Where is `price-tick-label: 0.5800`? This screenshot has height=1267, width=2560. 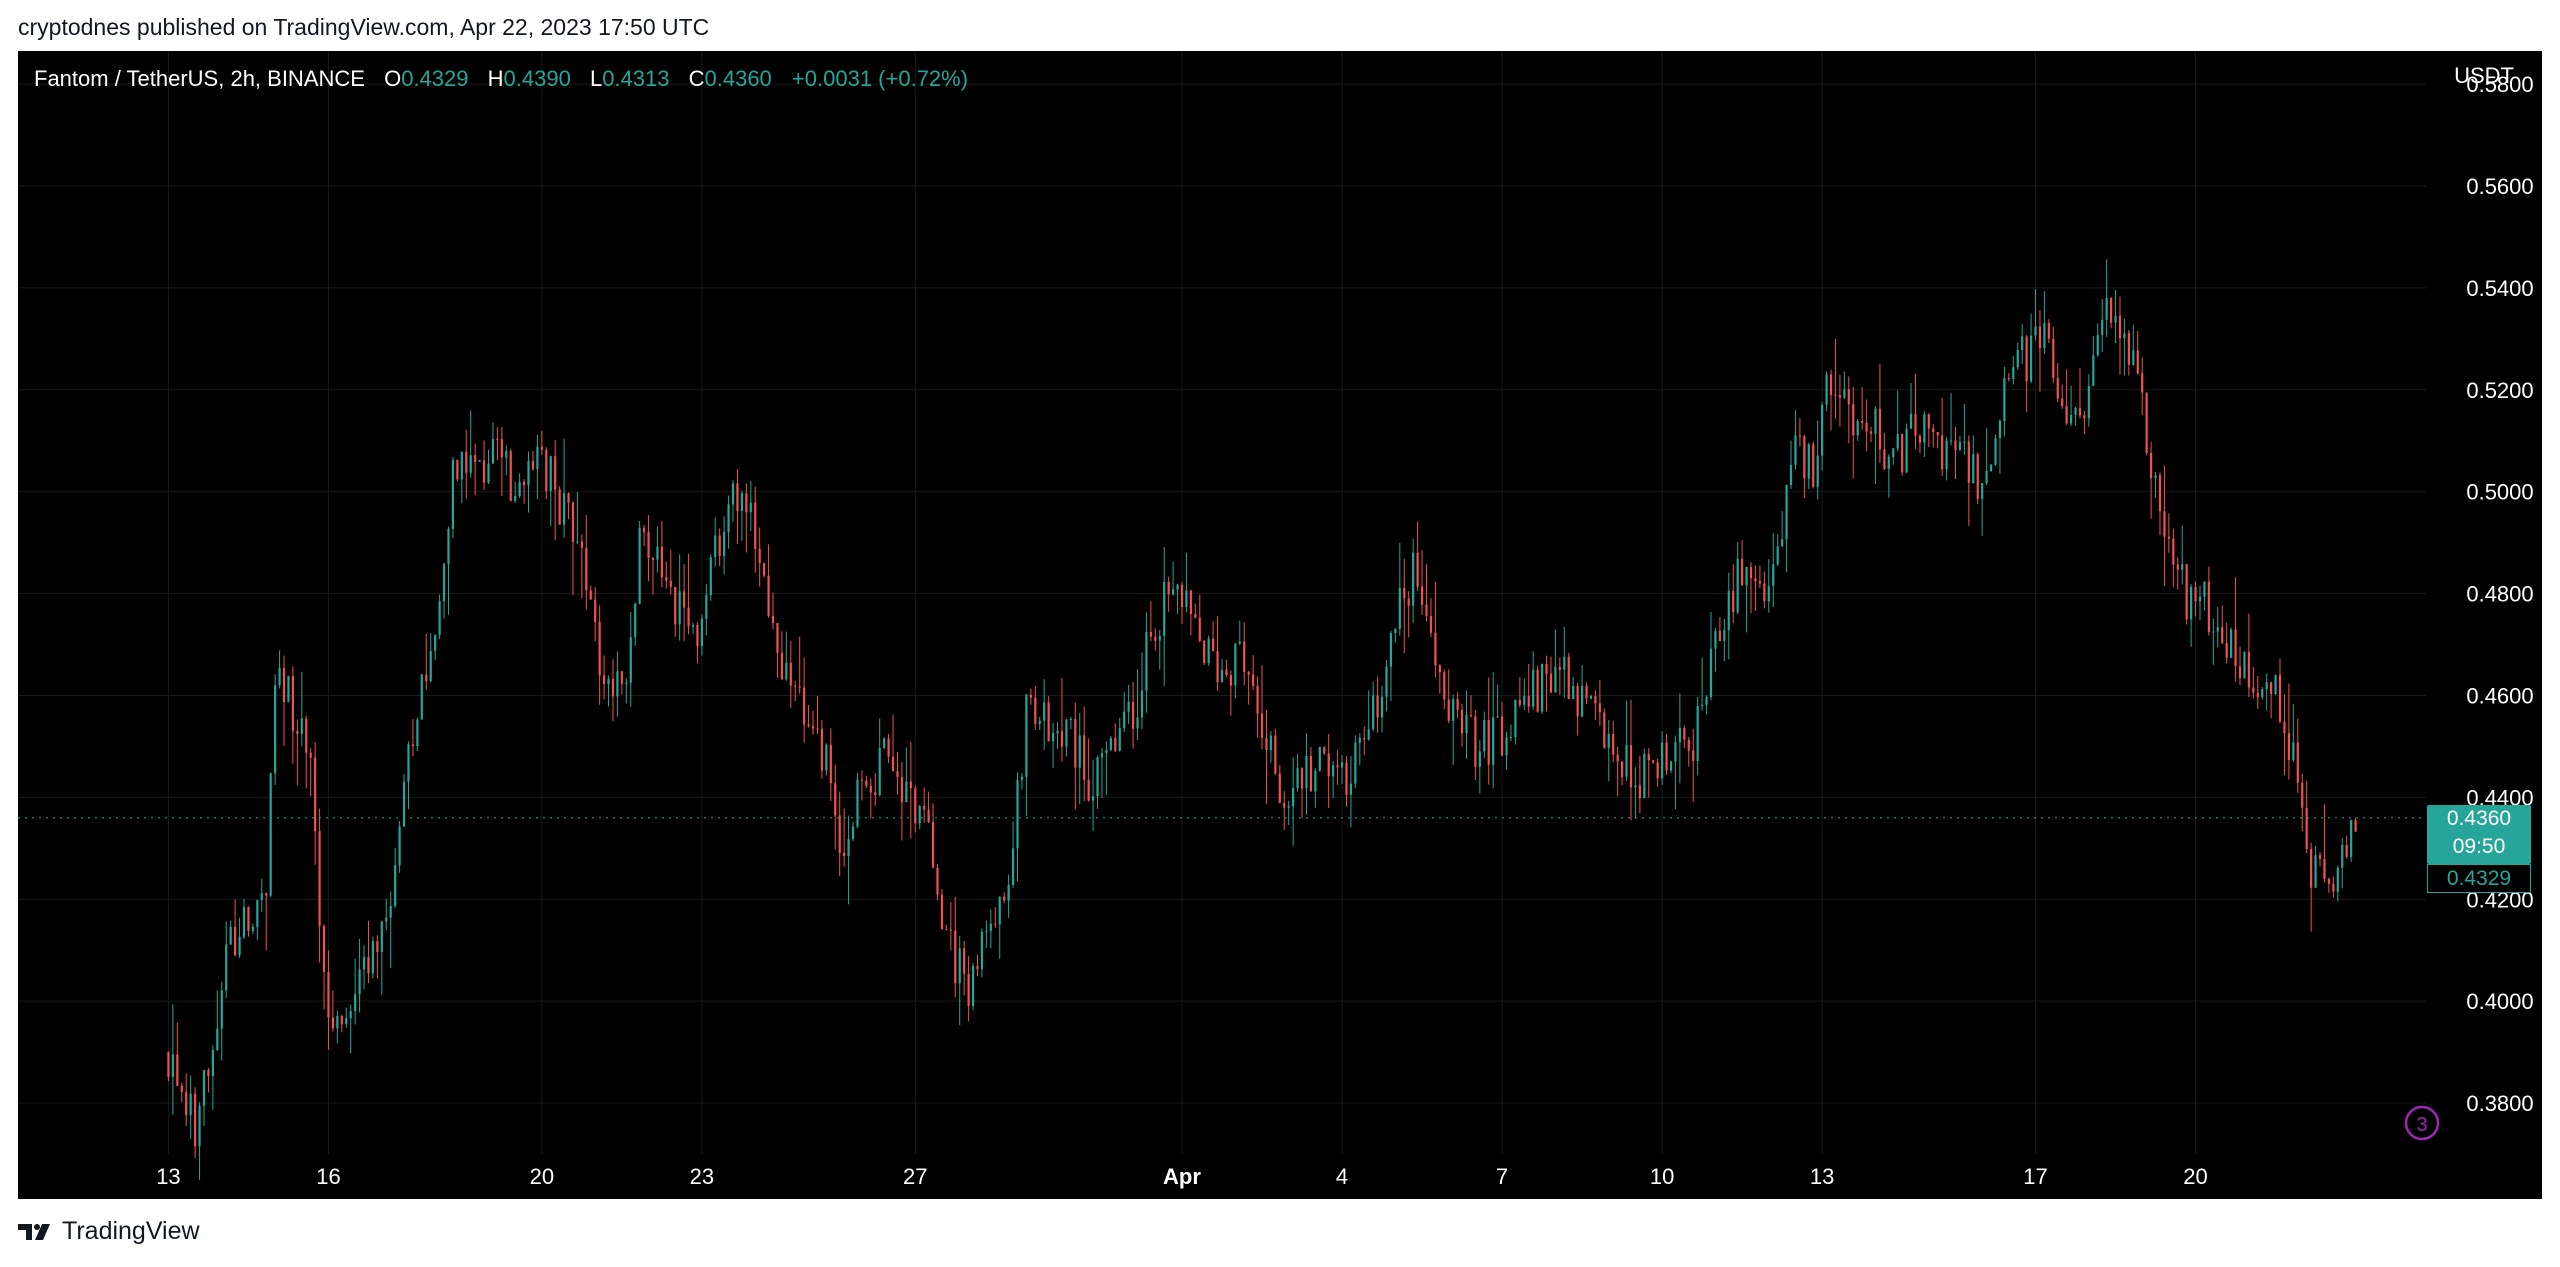
price-tick-label: 0.5800 is located at coordinates (2499, 84).